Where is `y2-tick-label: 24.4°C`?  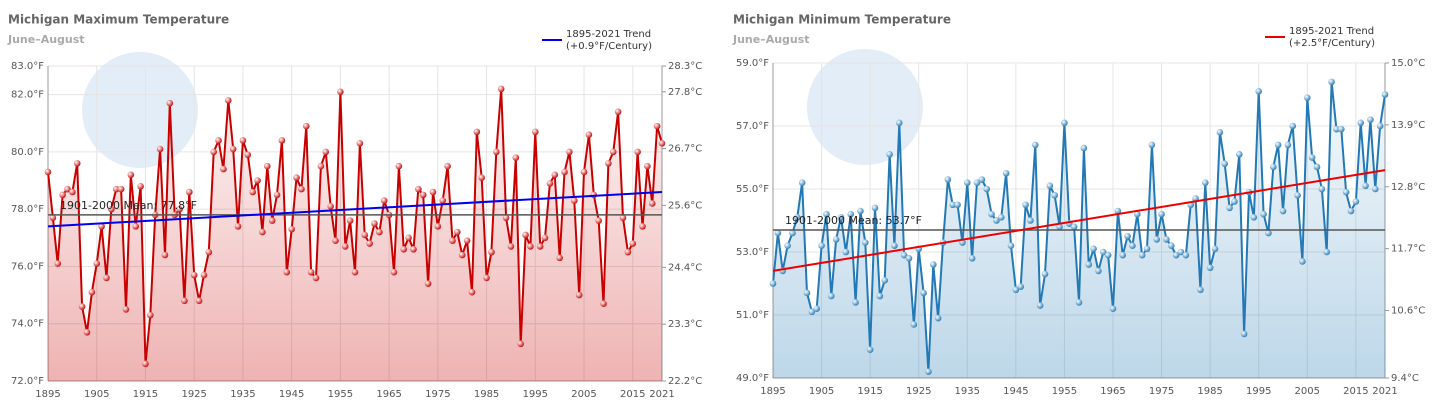
y2-tick-label: 24.4°C is located at coordinates (685, 267).